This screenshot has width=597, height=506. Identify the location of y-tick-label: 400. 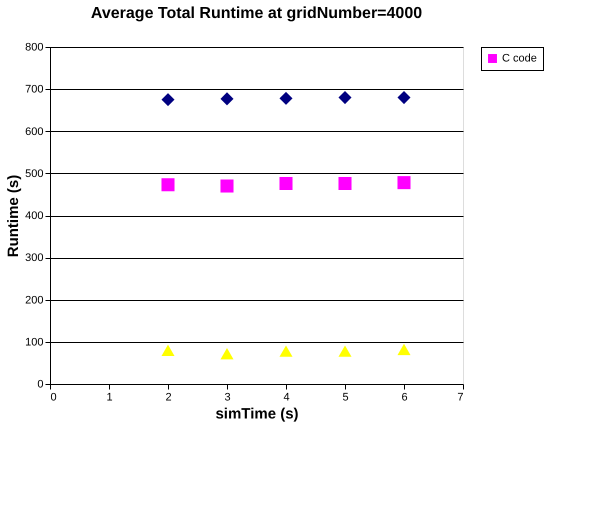
(34, 216).